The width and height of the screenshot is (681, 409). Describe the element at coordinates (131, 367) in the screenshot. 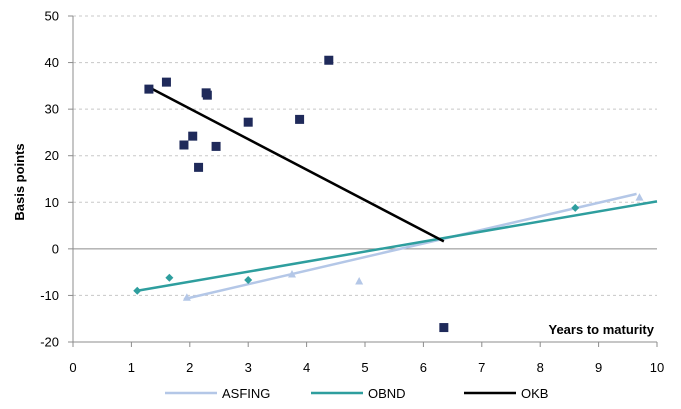

I see `x-tick-label: 1` at that location.